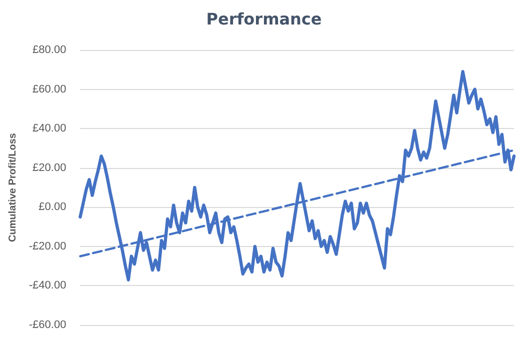 The height and width of the screenshot is (341, 528). What do you see at coordinates (49, 89) in the screenshot?
I see `y-tick-label: £60.00` at bounding box center [49, 89].